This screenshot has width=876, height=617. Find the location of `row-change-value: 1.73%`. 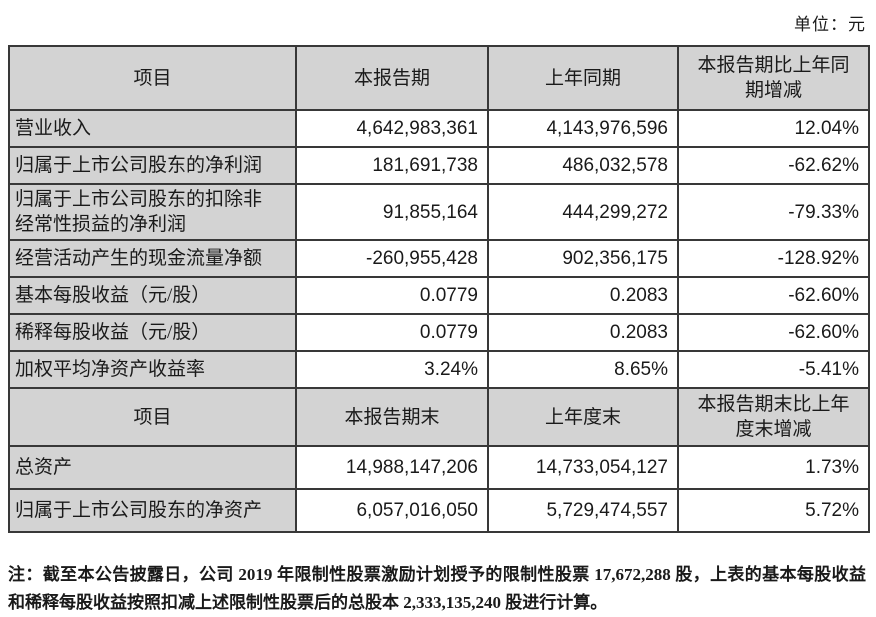

row-change-value: 1.73% is located at coordinates (773, 467).